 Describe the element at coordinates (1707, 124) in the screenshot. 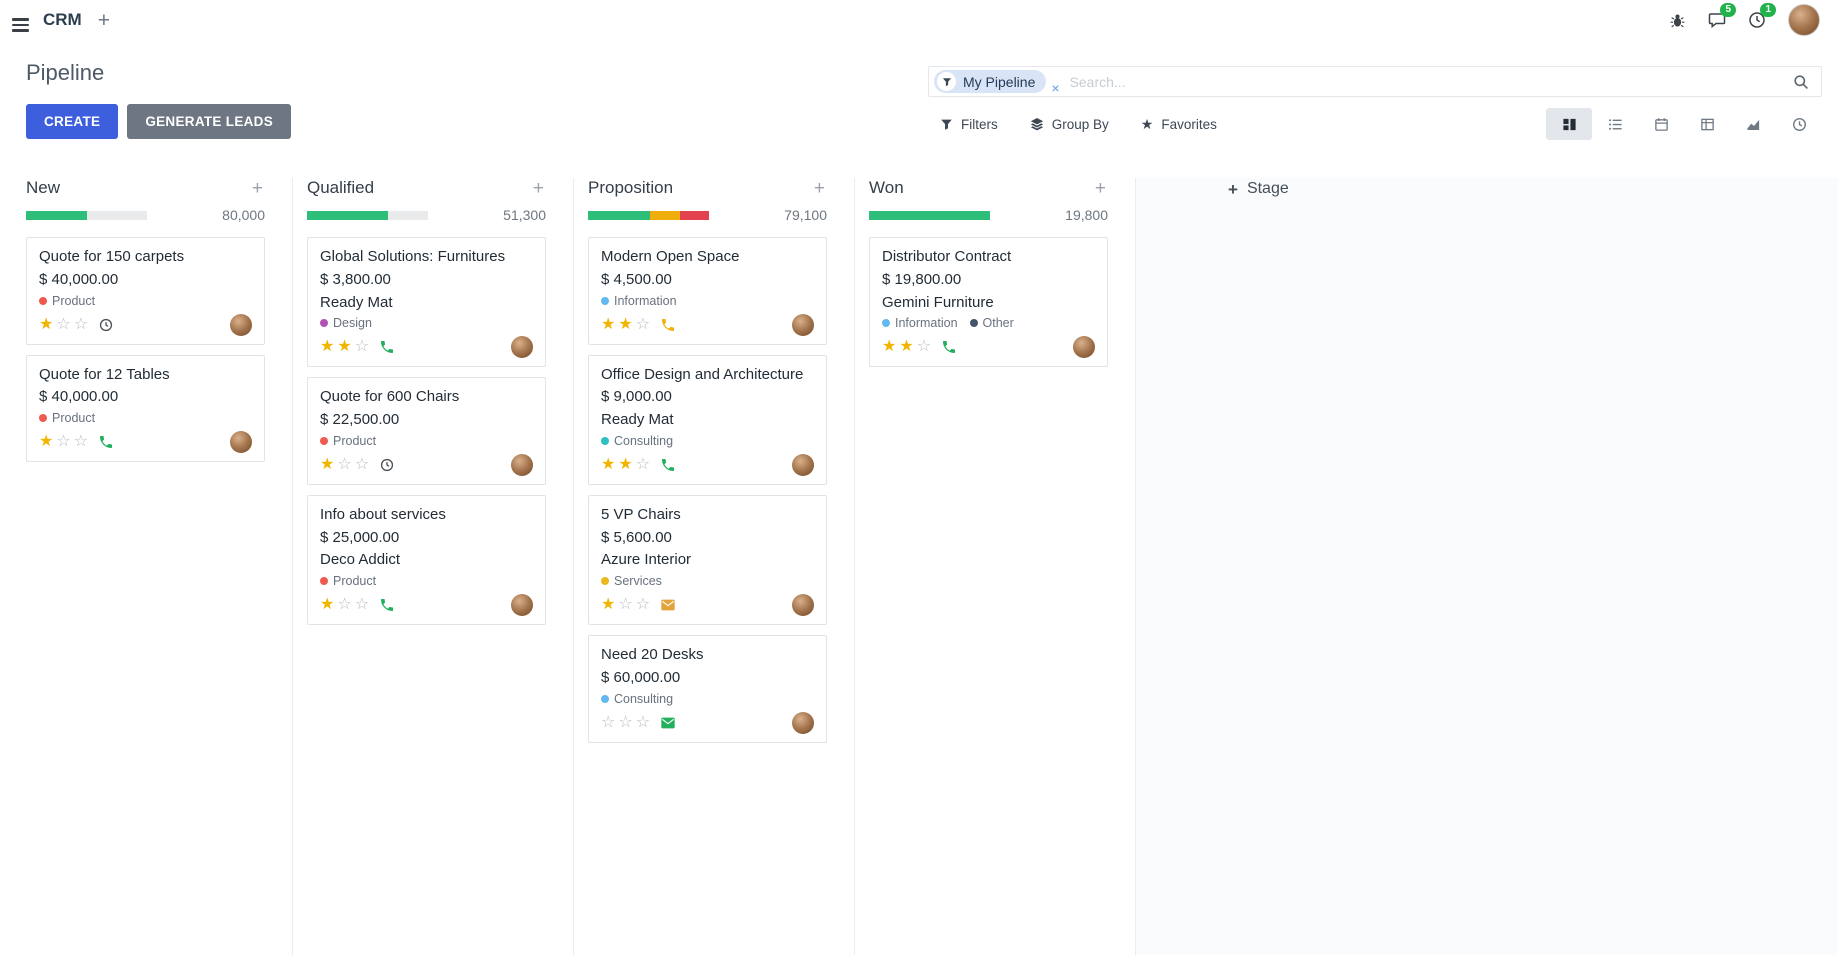

I see `pivot-view-button` at that location.